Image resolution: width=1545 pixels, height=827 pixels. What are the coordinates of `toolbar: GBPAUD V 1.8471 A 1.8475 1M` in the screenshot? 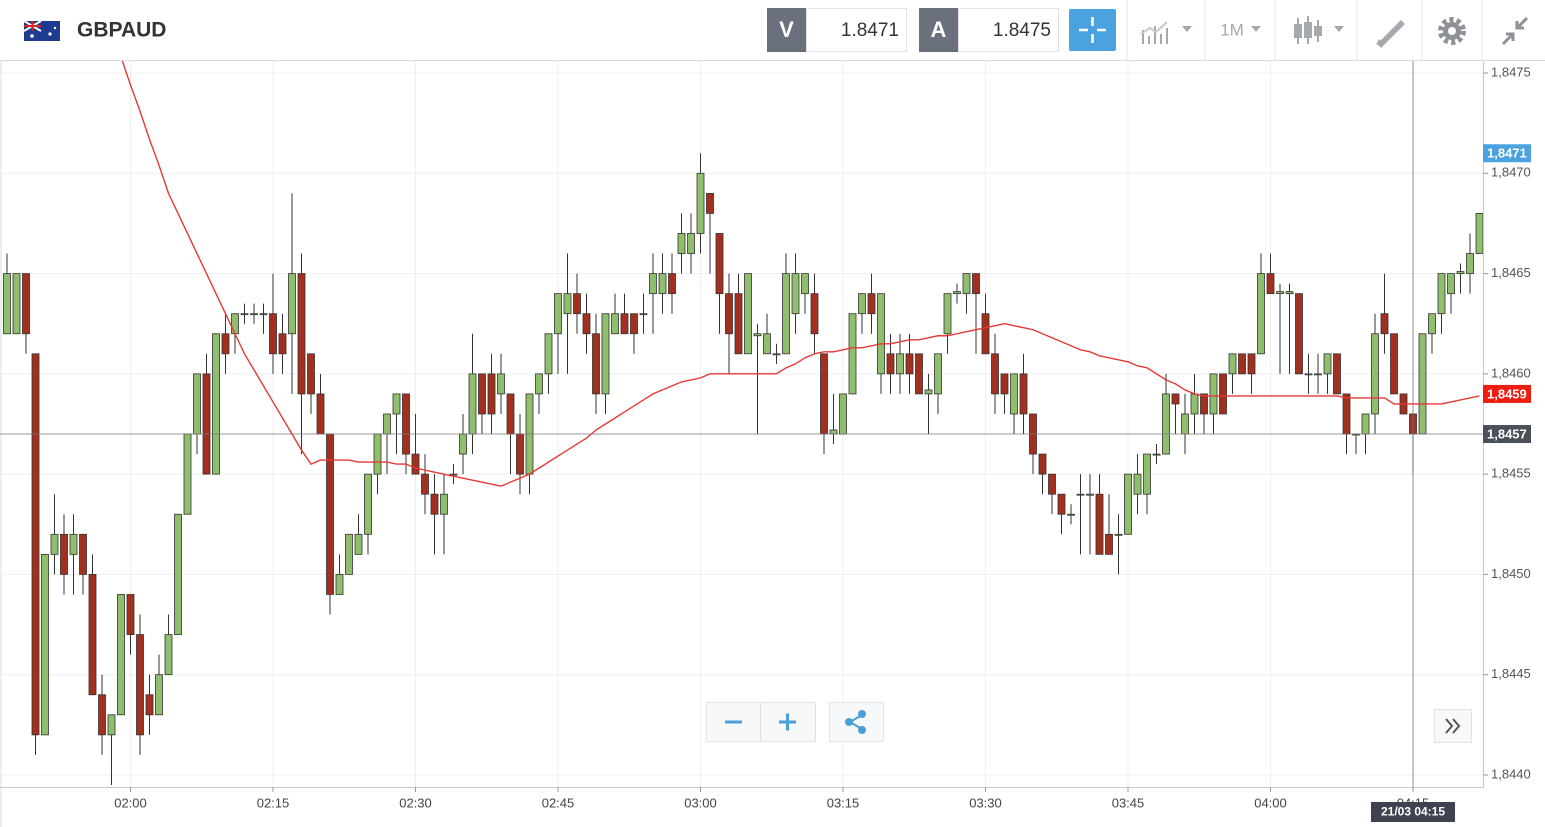 It's located at (772, 30).